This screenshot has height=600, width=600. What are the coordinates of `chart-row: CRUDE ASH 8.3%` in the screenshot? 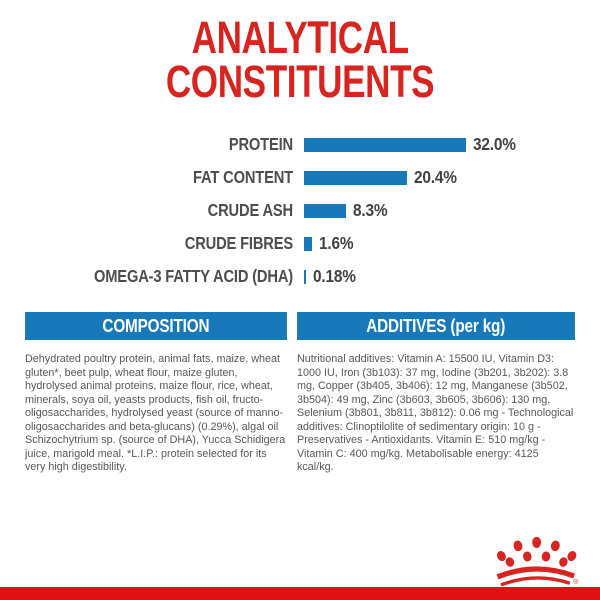 It's located at (300, 210).